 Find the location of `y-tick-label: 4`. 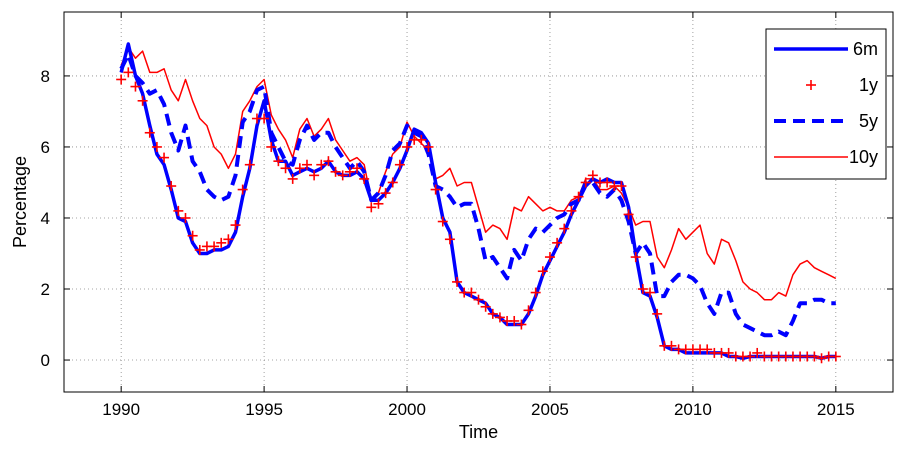

y-tick-label: 4 is located at coordinates (45, 218).